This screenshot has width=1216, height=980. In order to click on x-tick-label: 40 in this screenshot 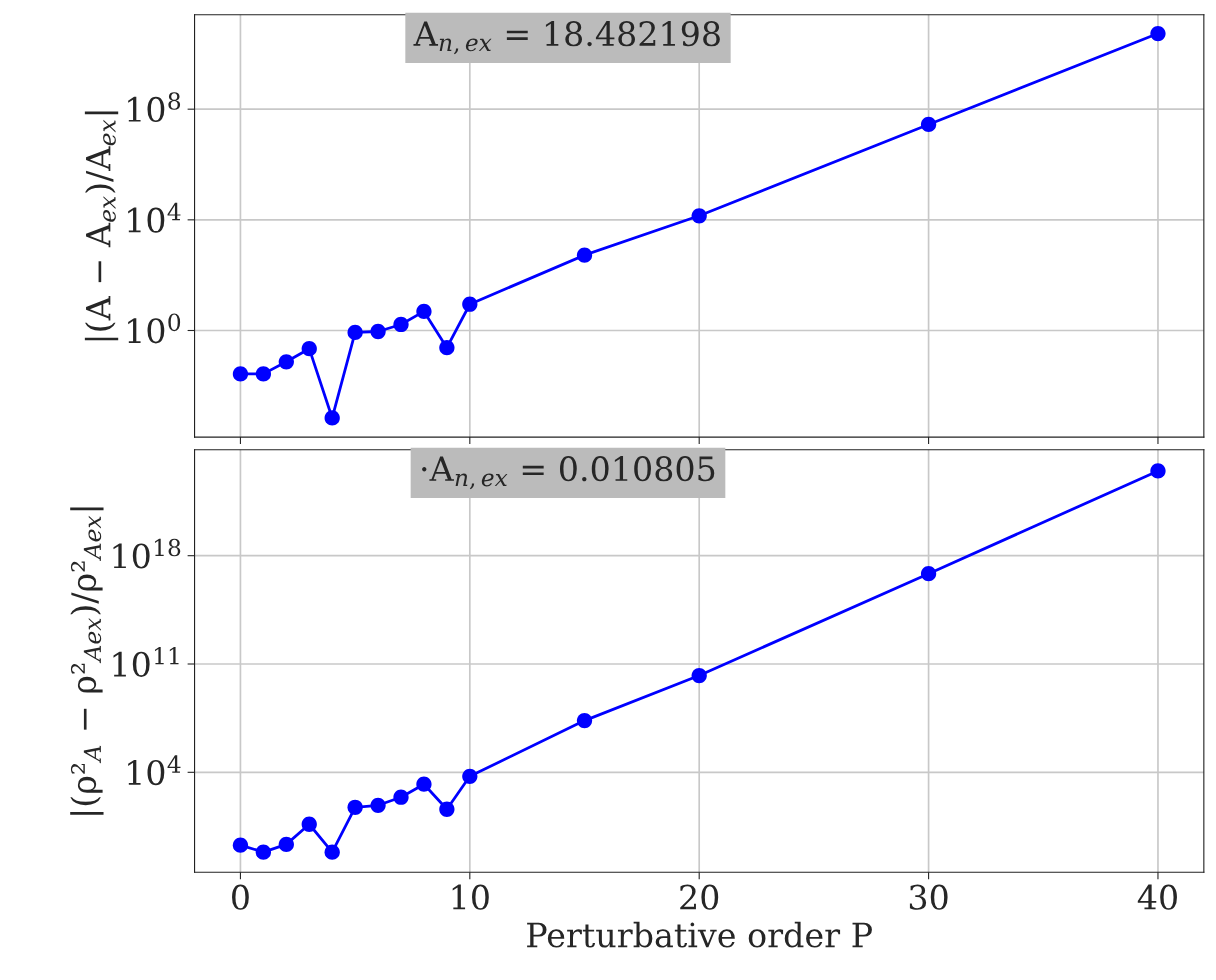, I will do `click(1157, 897)`.